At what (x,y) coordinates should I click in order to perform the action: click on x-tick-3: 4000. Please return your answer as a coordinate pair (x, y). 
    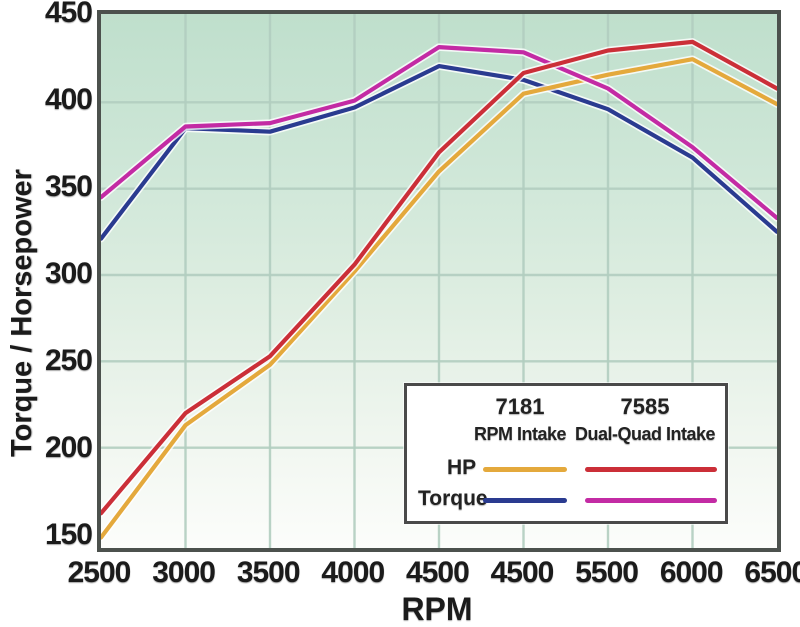
    Looking at the image, I should click on (353, 572).